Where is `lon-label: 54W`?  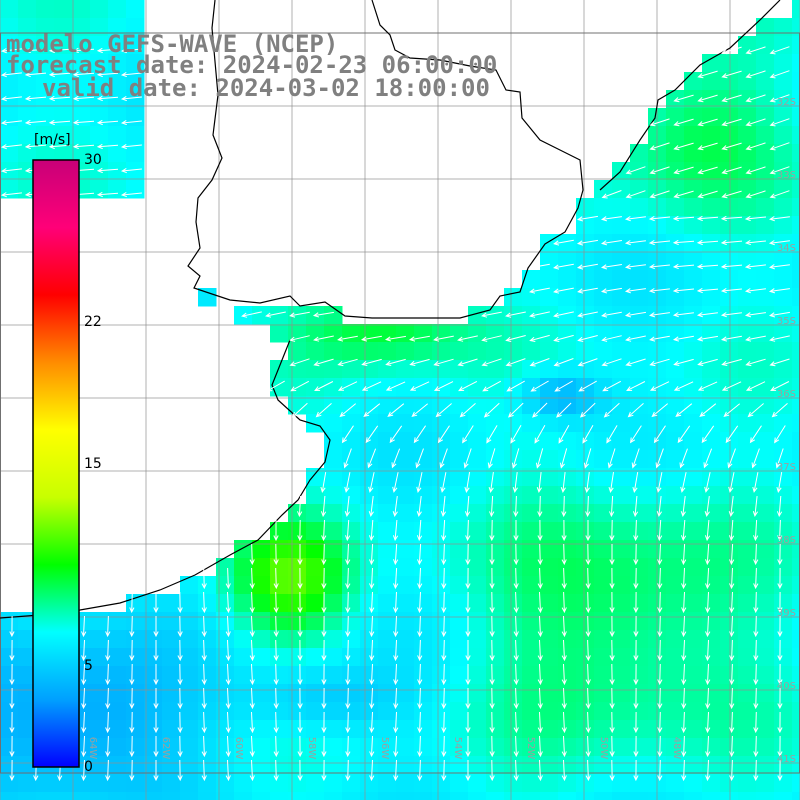
lon-label: 54W is located at coordinates (457, 748).